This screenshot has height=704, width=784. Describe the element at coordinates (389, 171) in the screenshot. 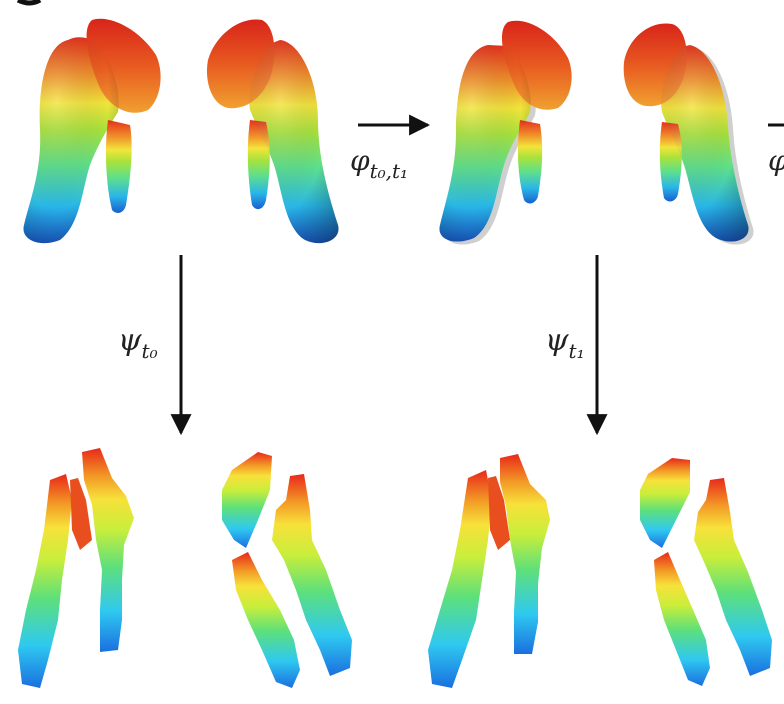

I see `phi-subscript: t₀,t₁` at that location.